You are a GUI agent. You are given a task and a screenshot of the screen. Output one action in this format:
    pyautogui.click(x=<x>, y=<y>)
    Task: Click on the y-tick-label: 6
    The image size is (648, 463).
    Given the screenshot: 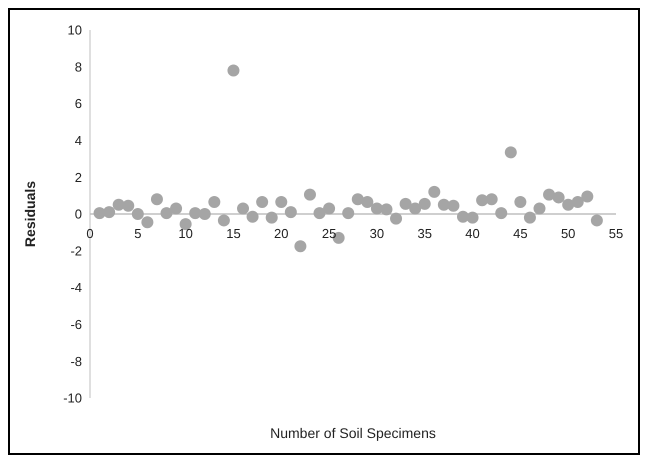 What is the action you would take?
    pyautogui.click(x=78, y=104)
    